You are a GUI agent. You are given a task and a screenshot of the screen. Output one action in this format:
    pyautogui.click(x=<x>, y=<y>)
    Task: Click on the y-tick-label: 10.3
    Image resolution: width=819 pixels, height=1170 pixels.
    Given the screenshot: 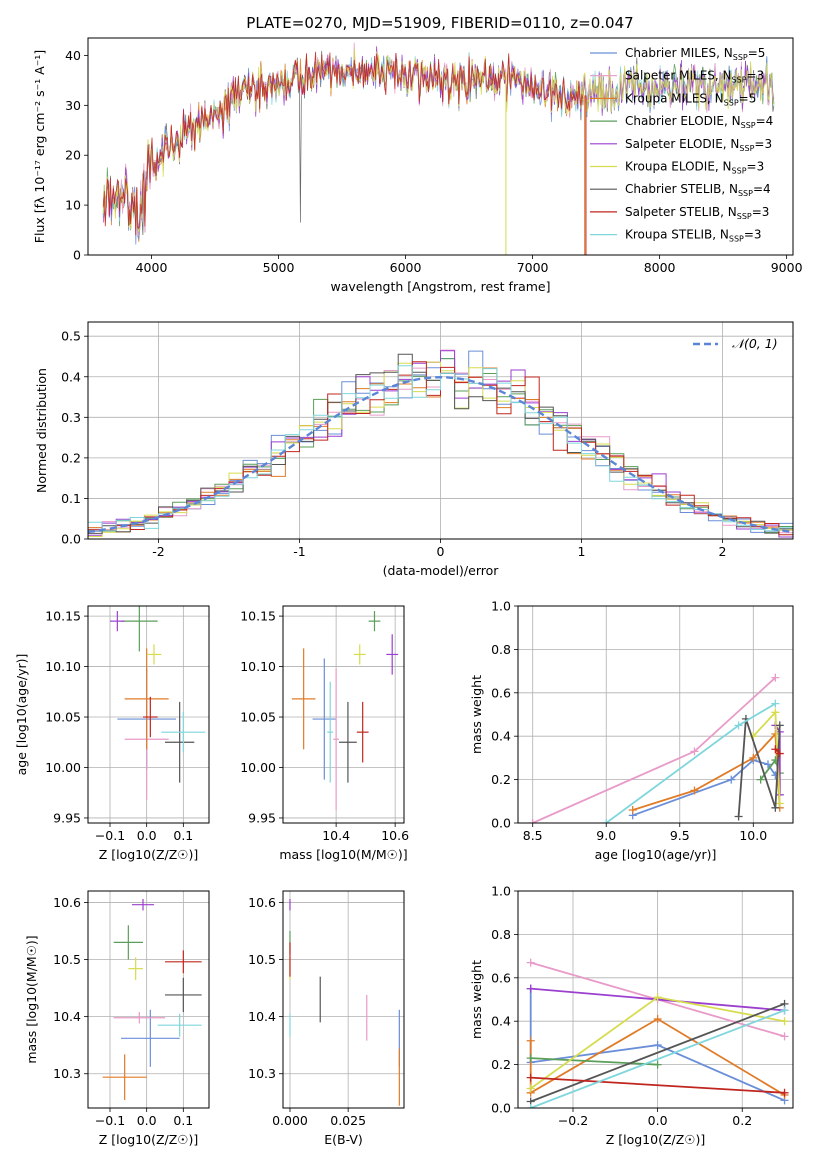 What is the action you would take?
    pyautogui.click(x=67, y=1073)
    